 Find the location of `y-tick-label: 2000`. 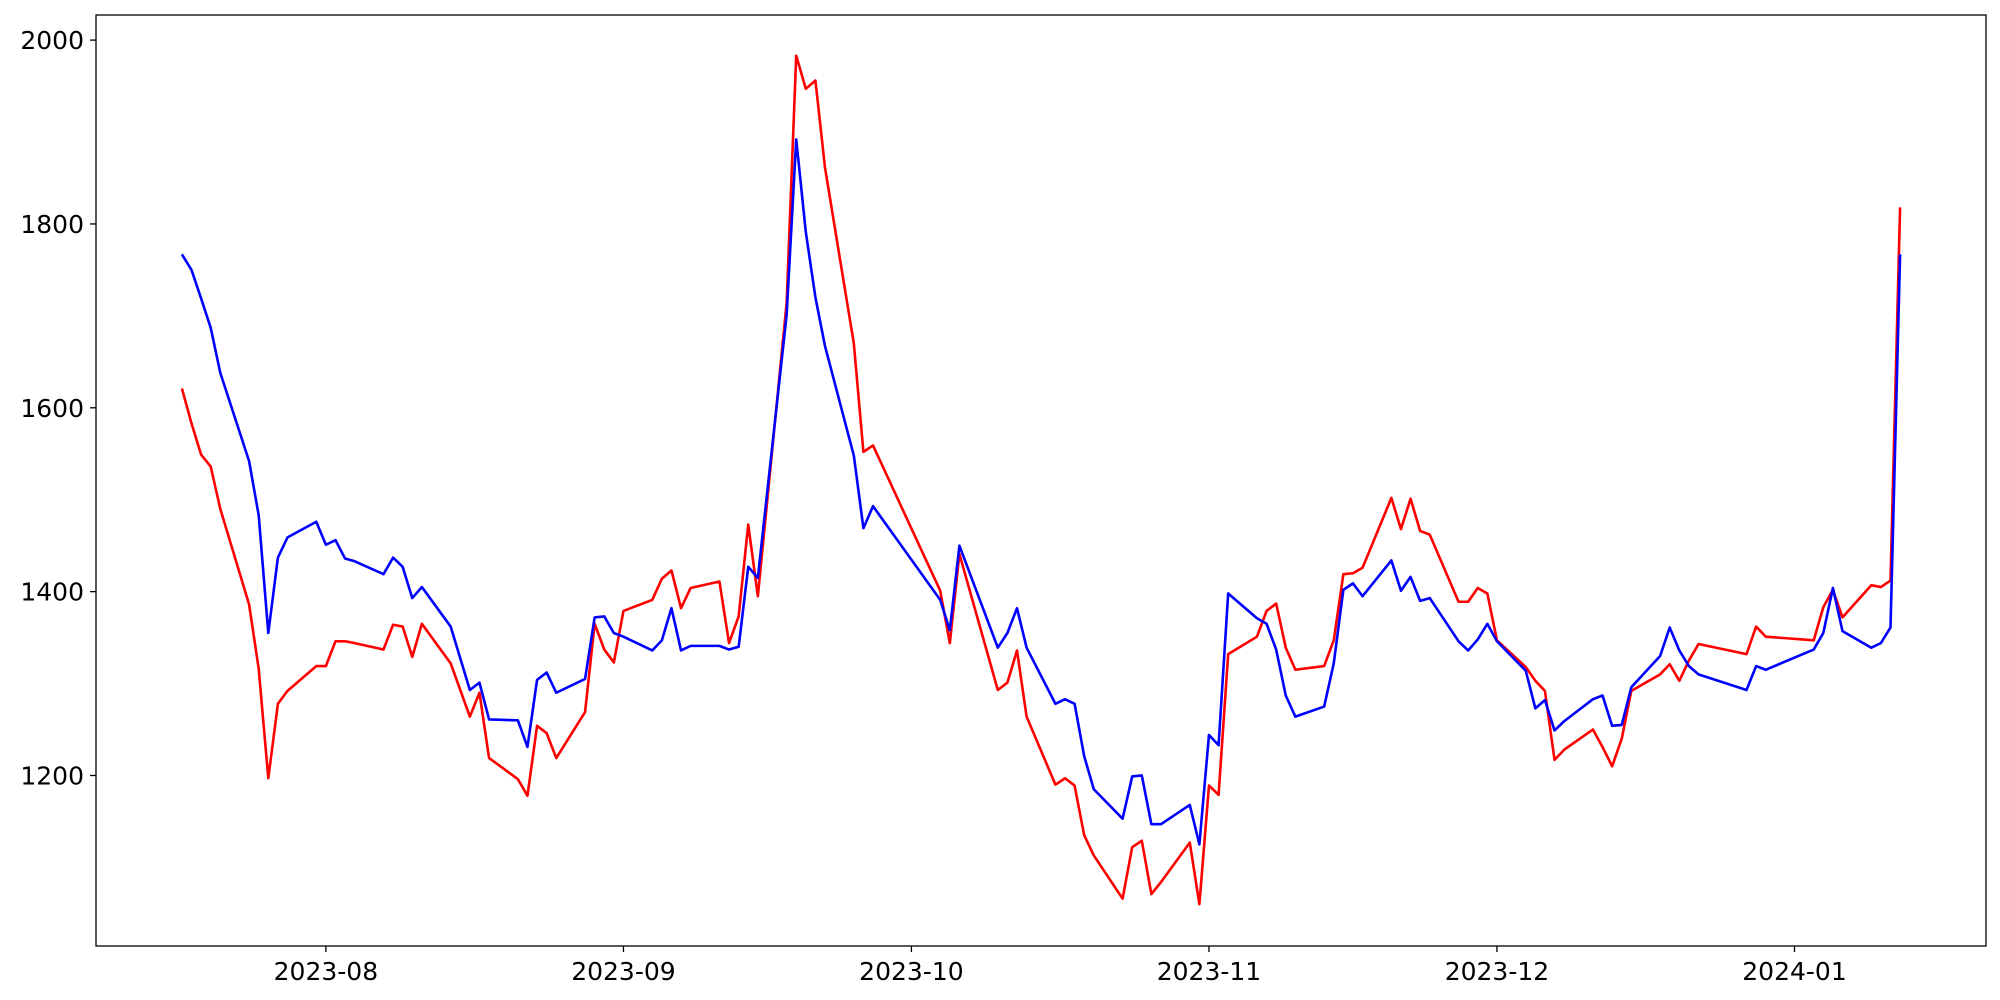

y-tick-label: 2000 is located at coordinates (52, 40).